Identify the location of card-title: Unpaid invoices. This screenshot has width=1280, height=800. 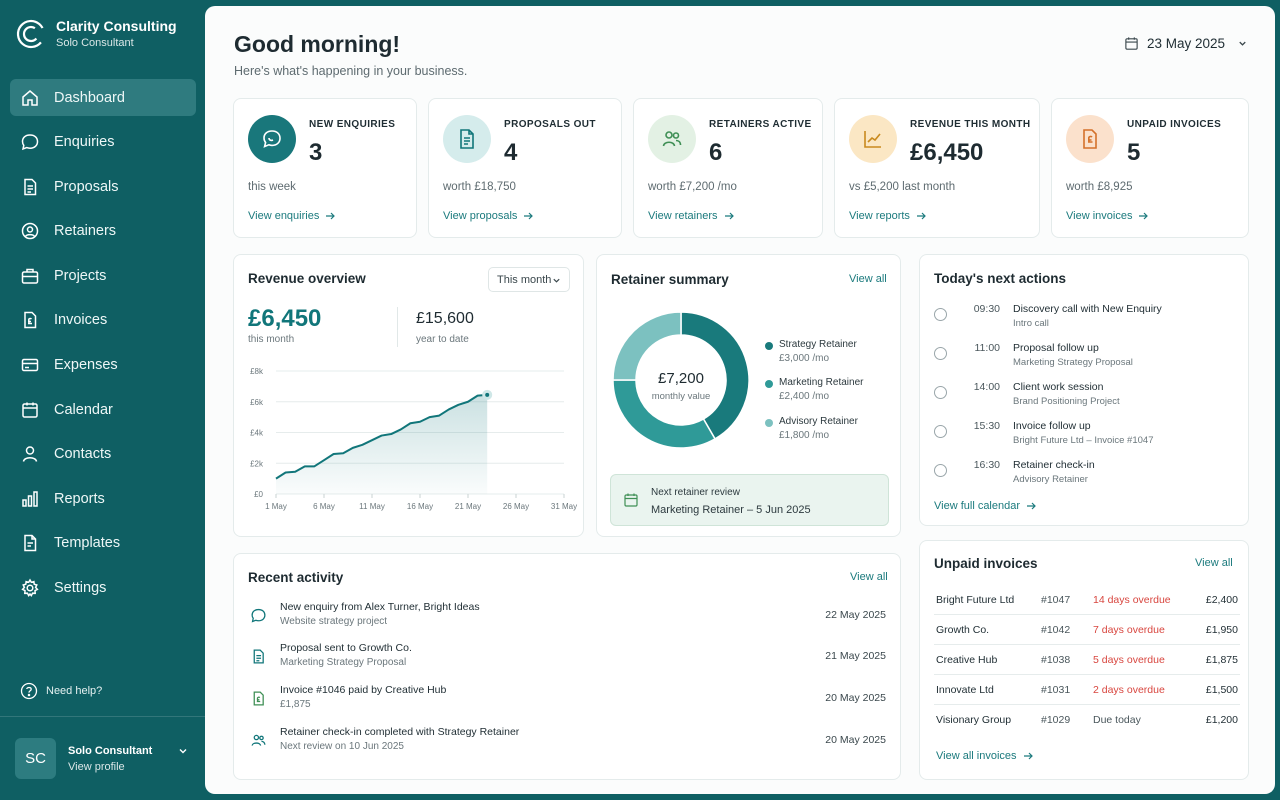
(986, 563).